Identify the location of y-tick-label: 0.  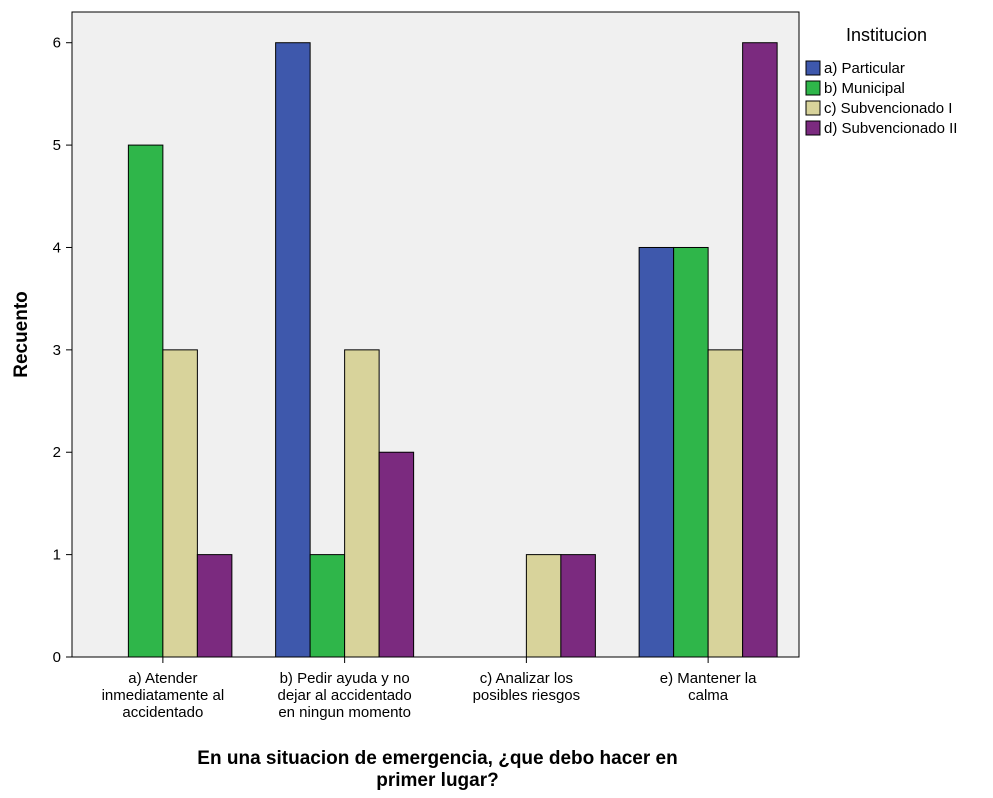
(57, 657).